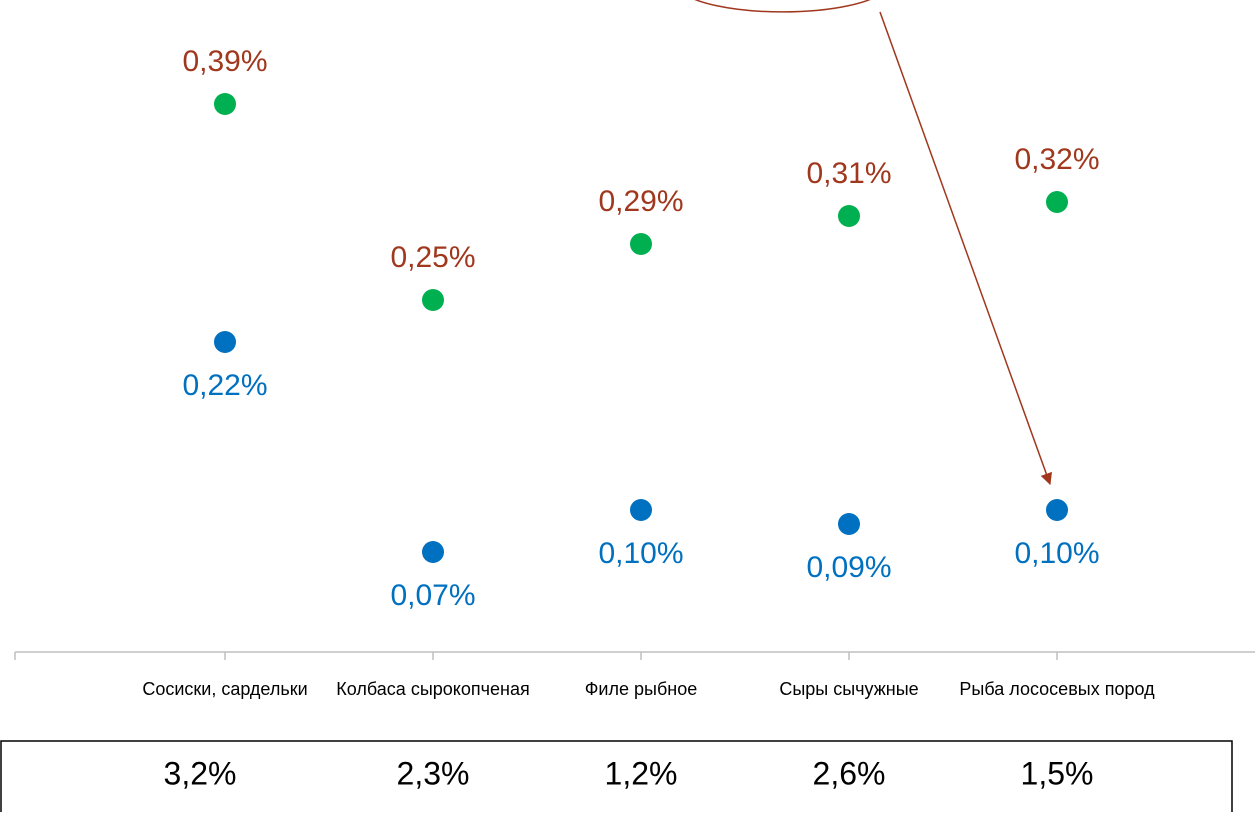 Image resolution: width=1255 pixels, height=817 pixels. Describe the element at coordinates (1057, 773) in the screenshot. I see `bottom-value: 1,5%` at that location.